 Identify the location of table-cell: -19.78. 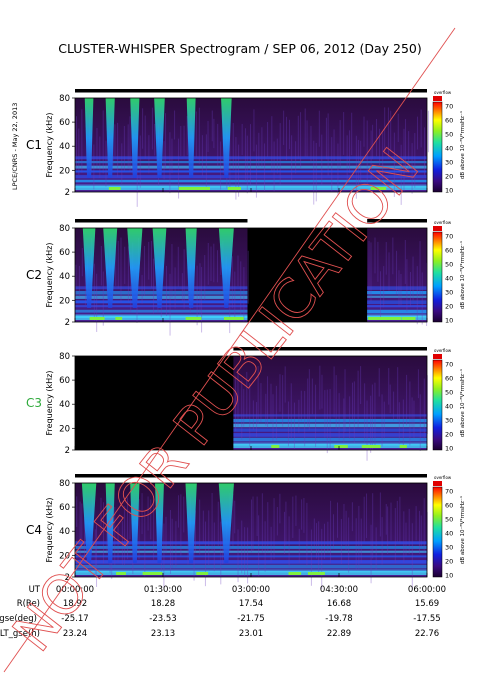
(338, 619).